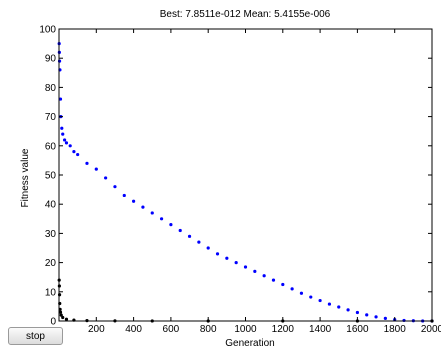 This screenshot has width=441, height=351. I want to click on y-tick-label: 30, so click(51, 234).